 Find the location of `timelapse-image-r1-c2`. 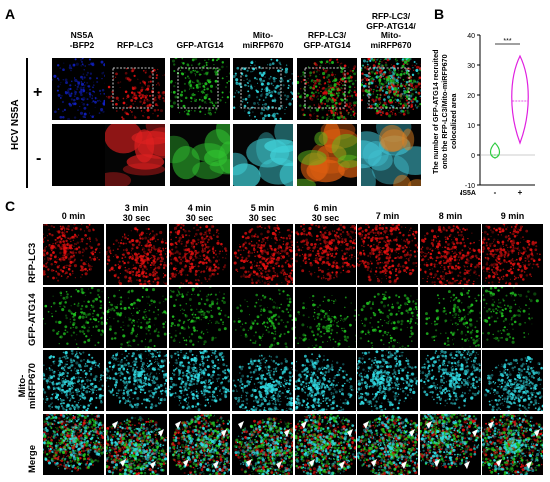

timelapse-image-r1-c2 is located at coordinates (199, 317).